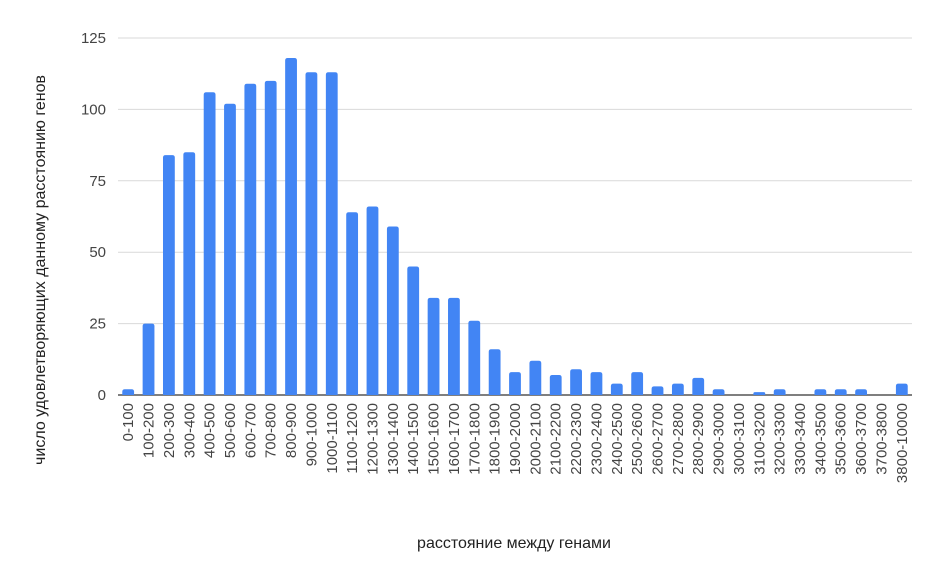 The height and width of the screenshot is (581, 940). I want to click on y-tick-label: 50, so click(97, 252).